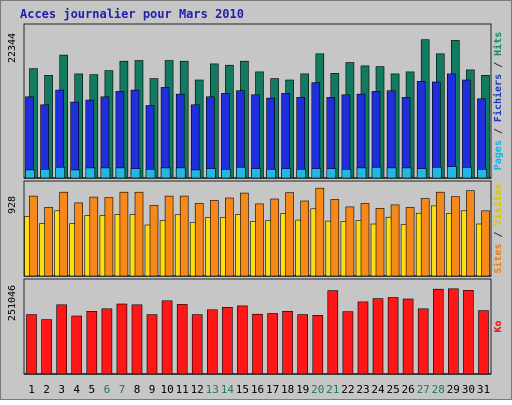 Image resolution: width=512 pixels, height=405 pixels. Describe the element at coordinates (76, 389) in the screenshot. I see `x-tick-day-4: 4` at that location.